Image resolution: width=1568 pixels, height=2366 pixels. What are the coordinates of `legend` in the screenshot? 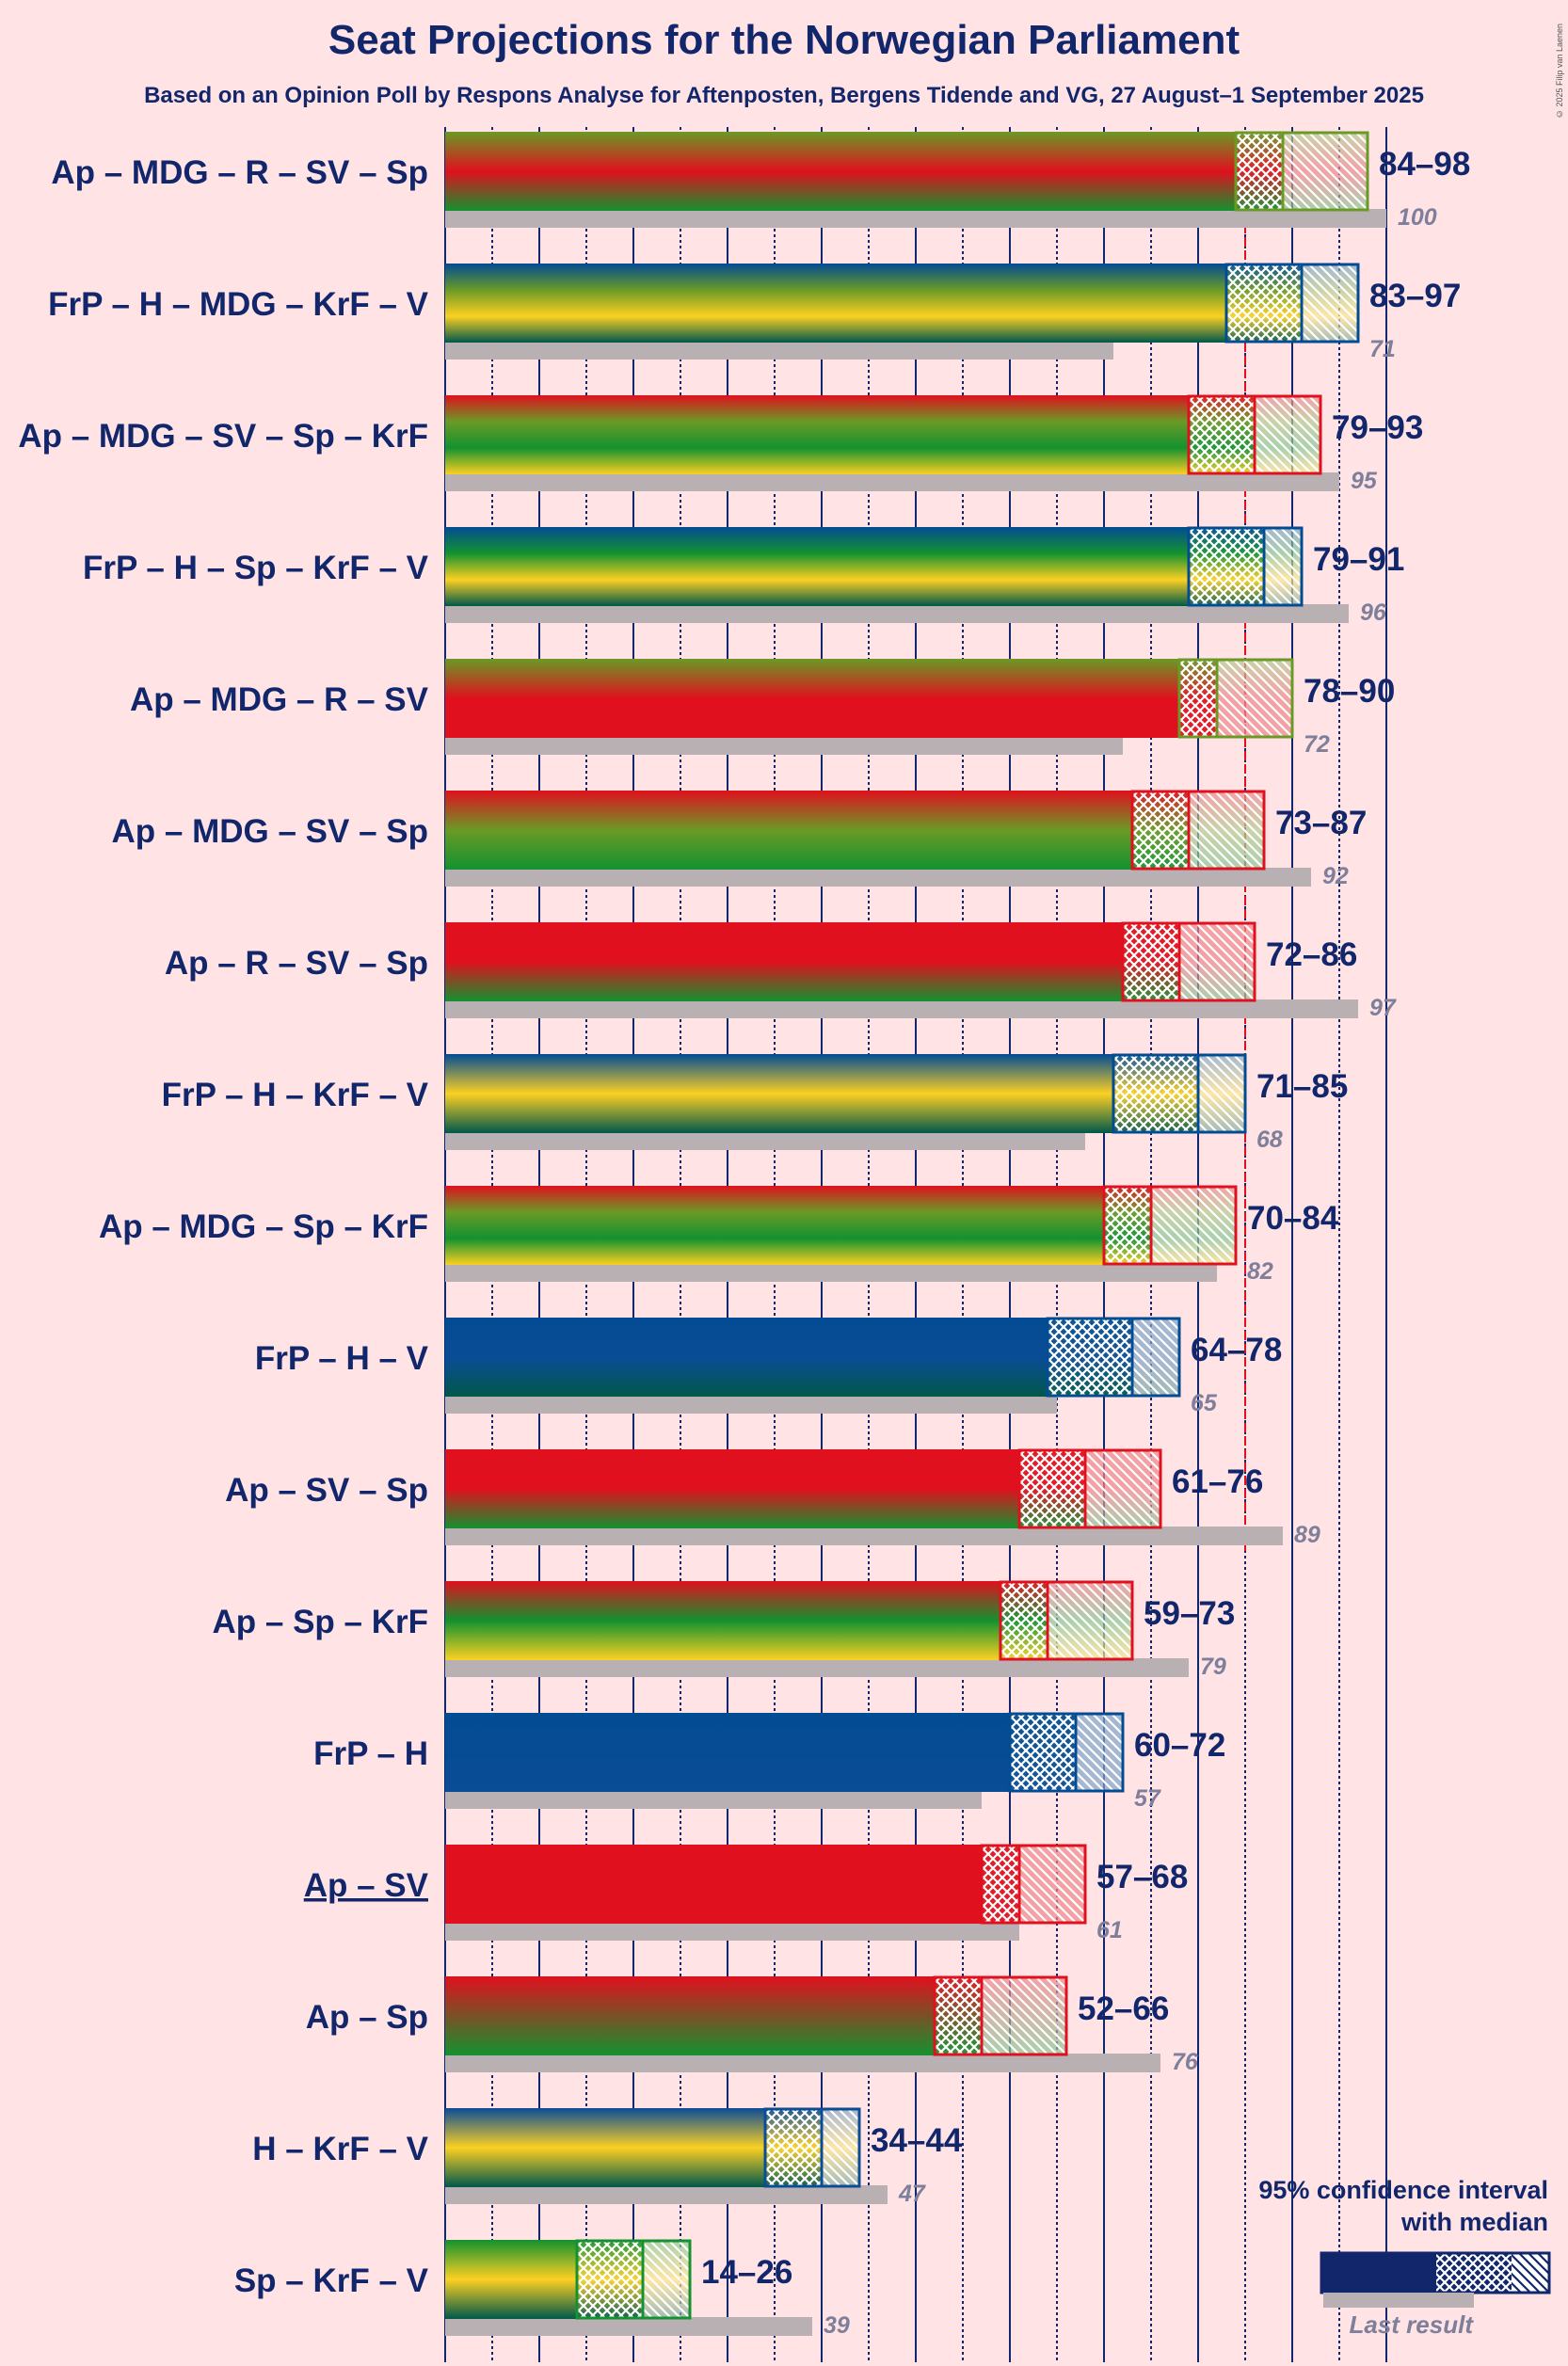 It's located at (1435, 2279).